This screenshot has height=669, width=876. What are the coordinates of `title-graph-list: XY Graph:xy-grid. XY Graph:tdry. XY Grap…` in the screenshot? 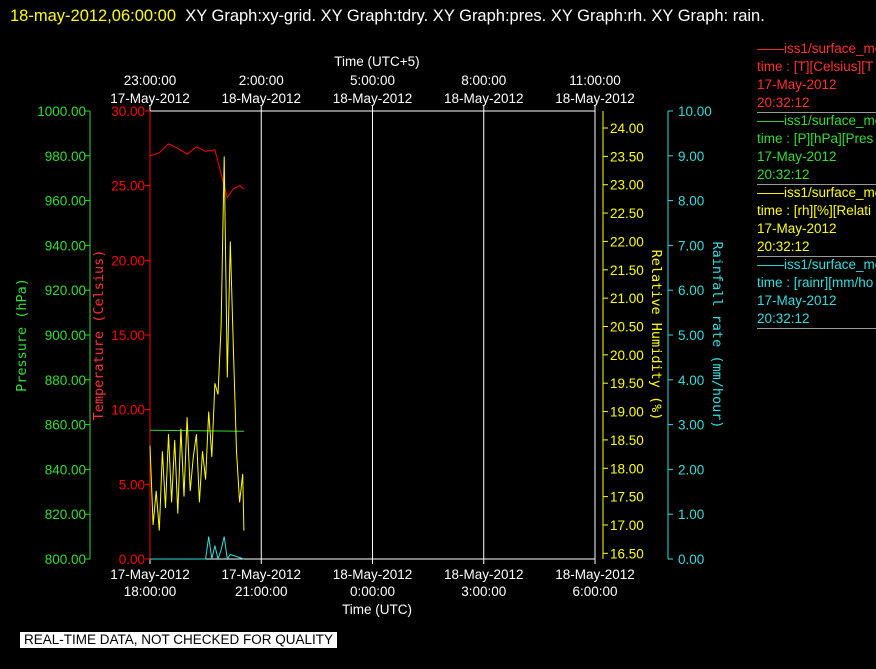 It's located at (475, 16).